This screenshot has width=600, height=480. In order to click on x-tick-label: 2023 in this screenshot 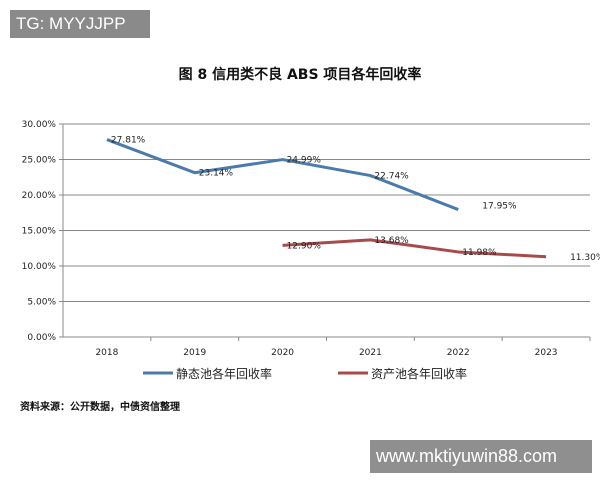, I will do `click(546, 353)`.